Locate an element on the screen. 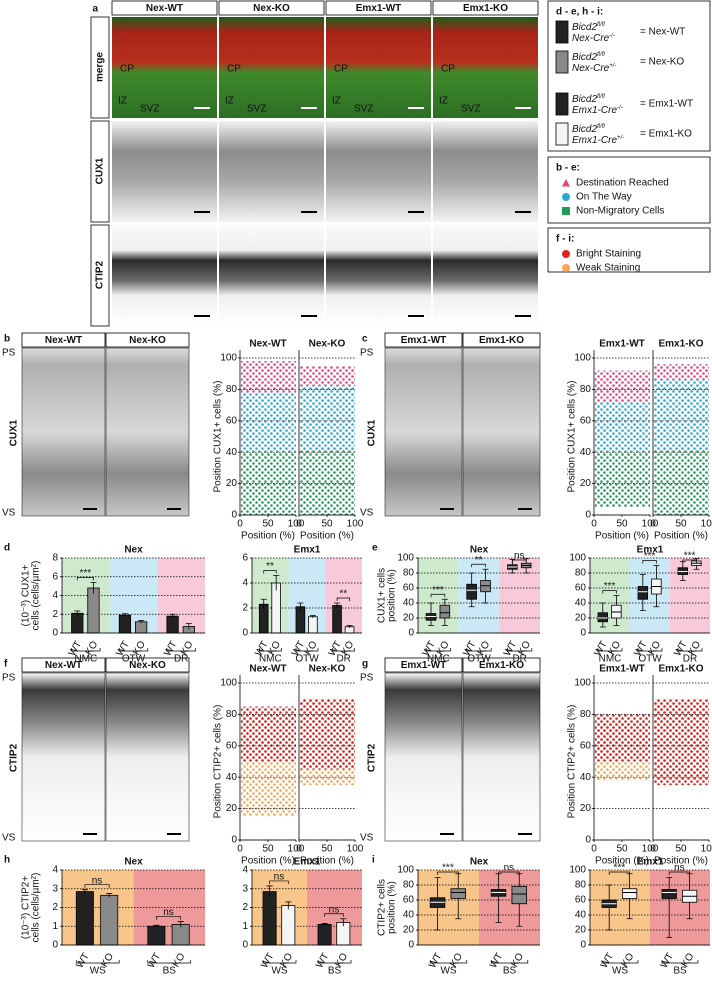 This screenshot has width=712, height=987. legend-genotype: Bicd2fl/fl is located at coordinates (588, 129).